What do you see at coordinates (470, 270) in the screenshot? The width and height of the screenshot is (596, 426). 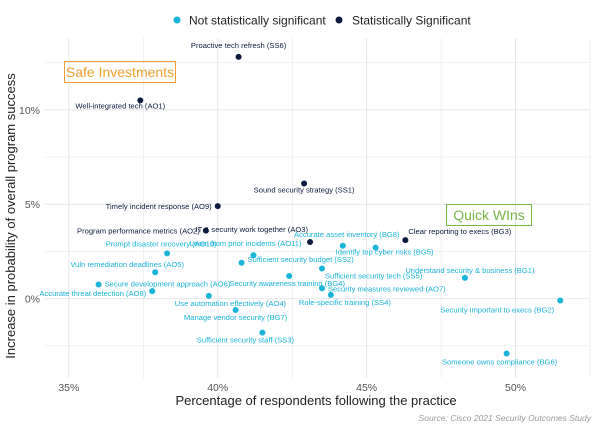 I see `label-understand-security-business-bg1: Understand security & business (BG1)` at bounding box center [470, 270].